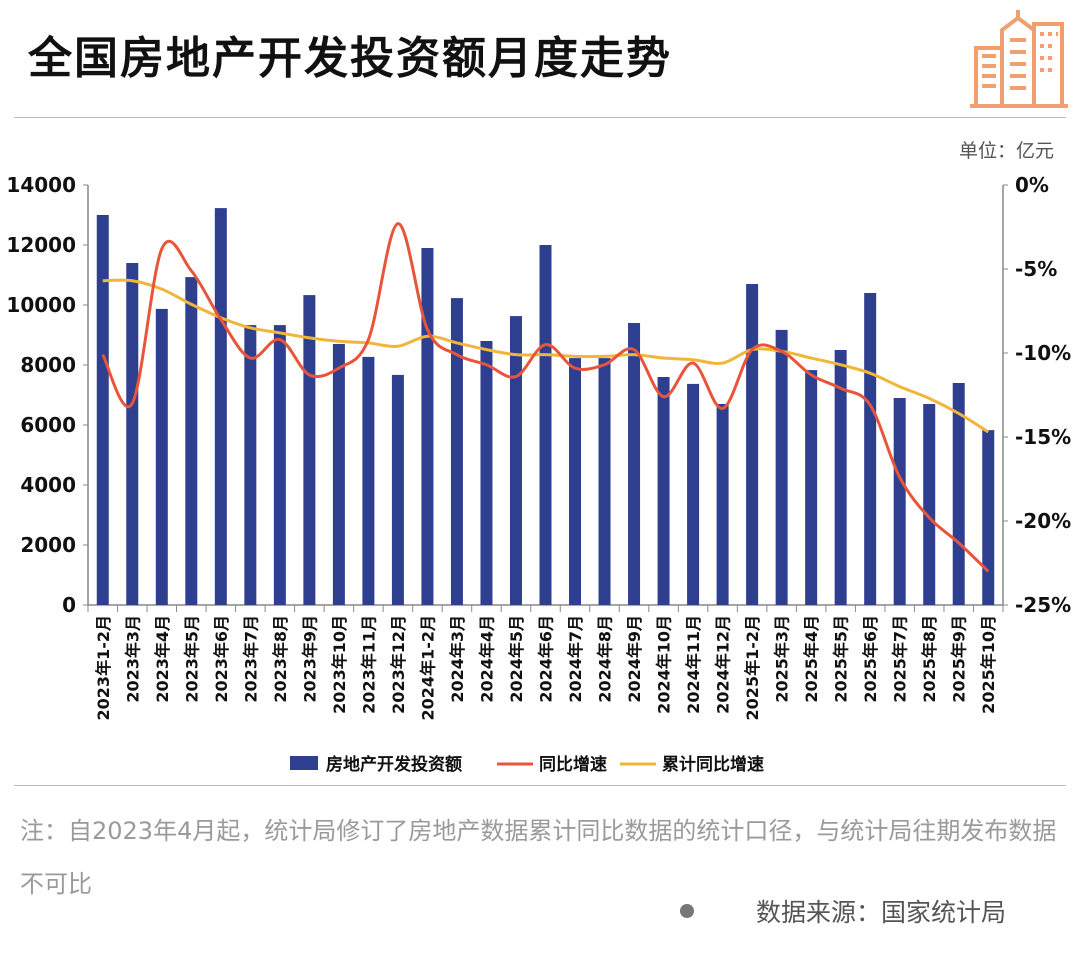  What do you see at coordinates (309, 659) in the screenshot?
I see `x-tick-label: 2023年9月` at bounding box center [309, 659].